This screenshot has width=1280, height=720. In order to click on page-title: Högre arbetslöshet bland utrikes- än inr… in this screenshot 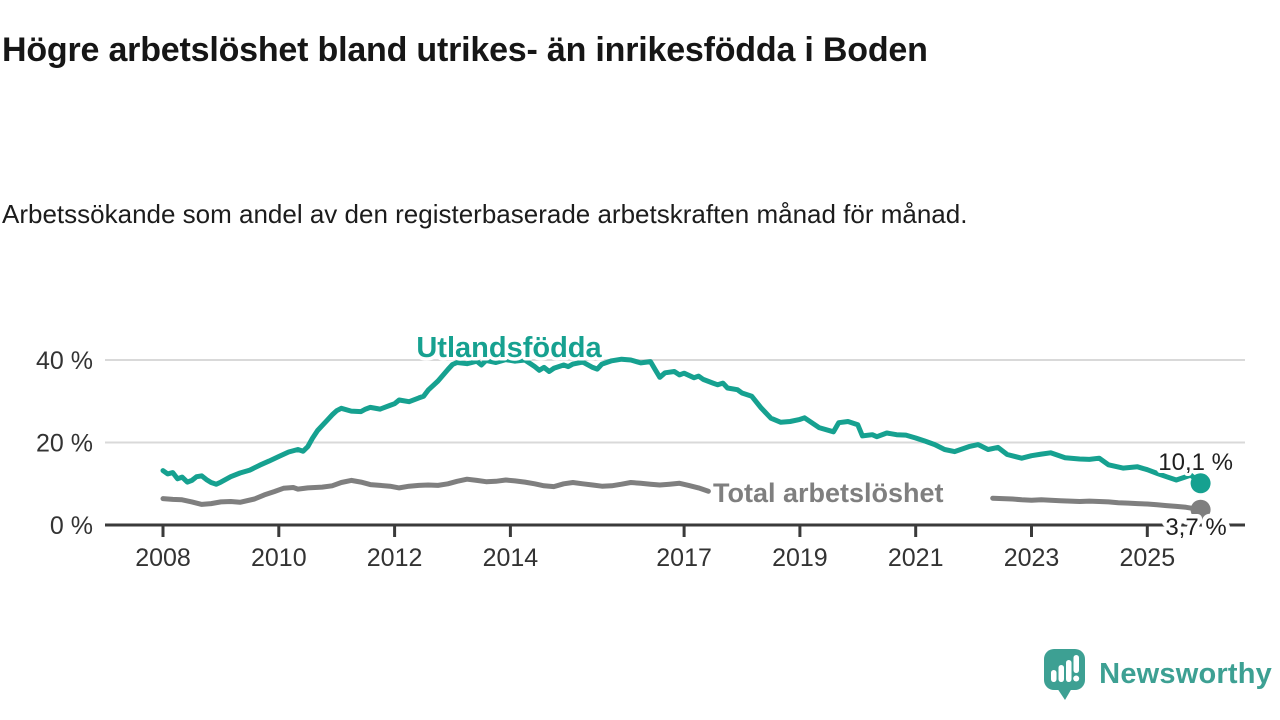, I will do `click(465, 50)`.